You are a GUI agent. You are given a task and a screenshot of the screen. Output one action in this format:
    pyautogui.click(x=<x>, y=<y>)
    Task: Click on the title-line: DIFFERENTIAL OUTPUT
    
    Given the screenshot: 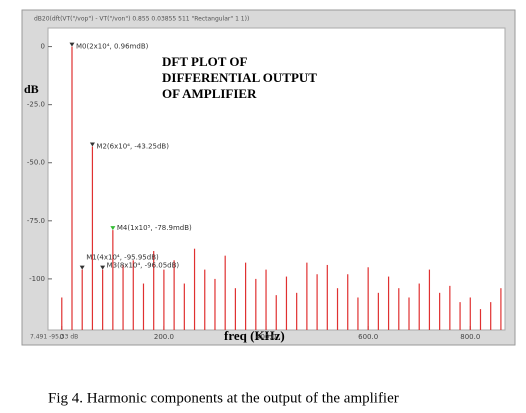 What is the action you would take?
    pyautogui.click(x=239, y=77)
    